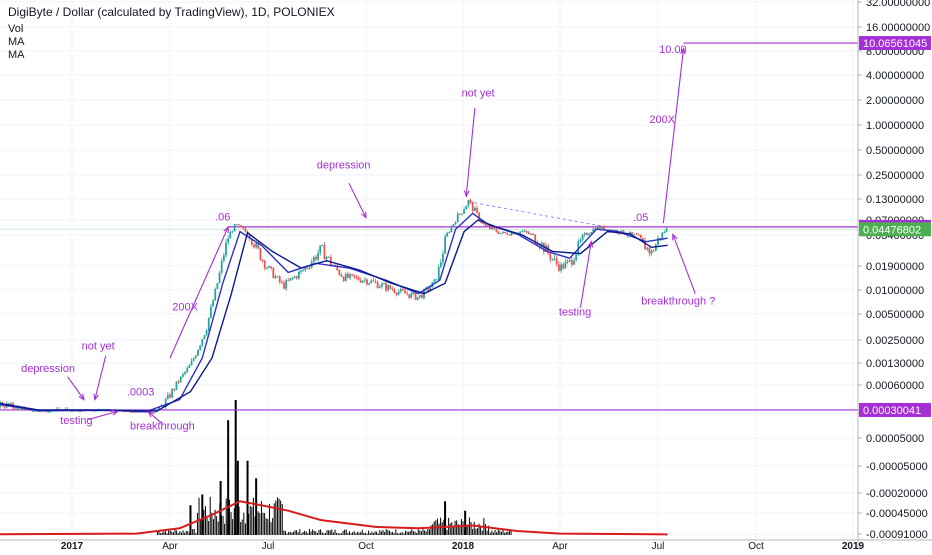 Image resolution: width=932 pixels, height=555 pixels. I want to click on time-axis: 2017 Apr Jul Oct 2018 Apr Jul Oct 2019, so click(466, 545).